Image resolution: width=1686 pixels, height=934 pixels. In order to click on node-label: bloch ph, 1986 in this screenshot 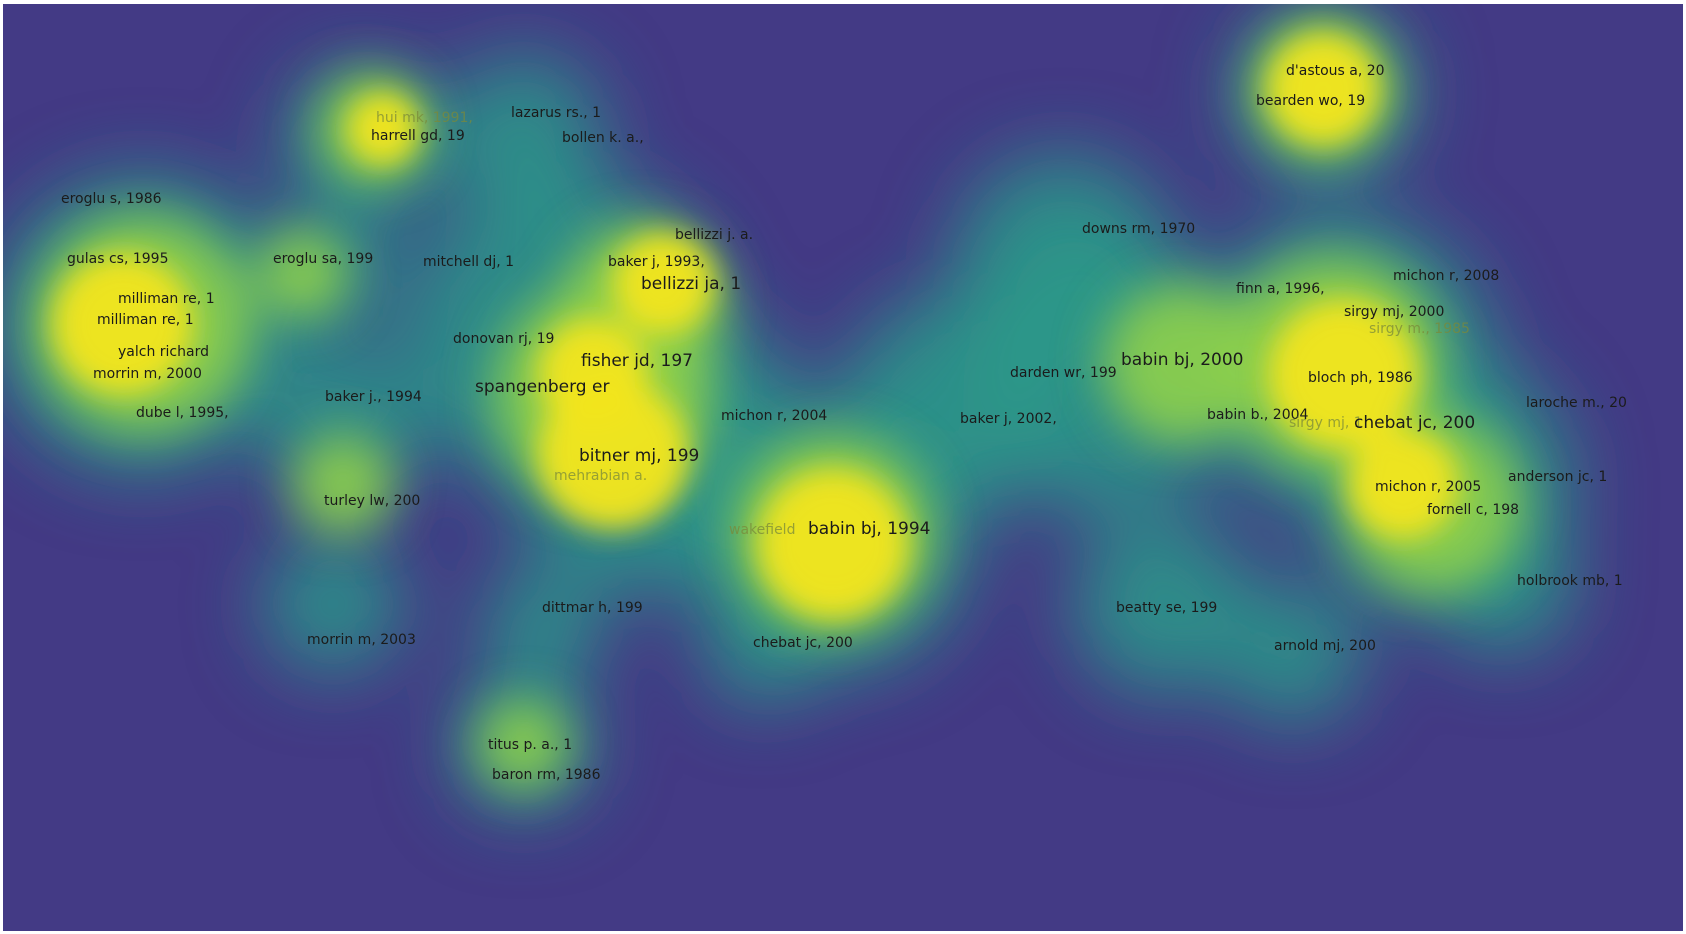, I will do `click(1360, 378)`.